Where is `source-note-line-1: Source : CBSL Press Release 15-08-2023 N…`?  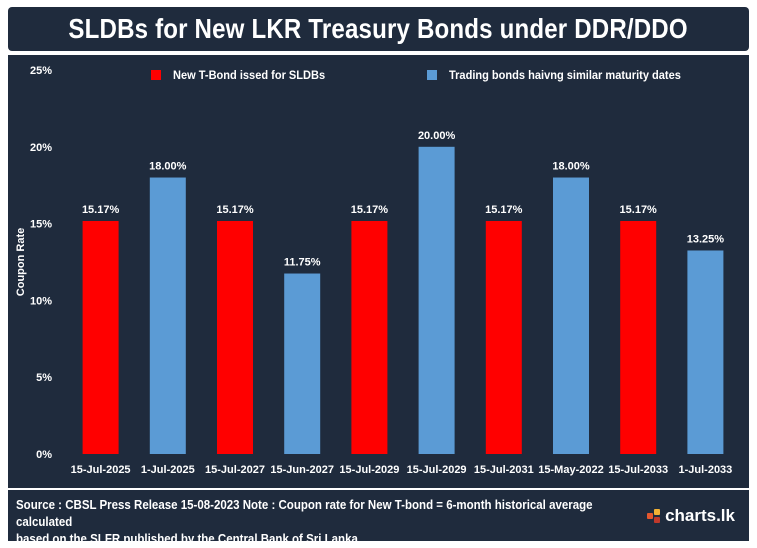
source-note-line-1: Source : CBSL Press Release 15-08-2023 N… is located at coordinates (304, 513).